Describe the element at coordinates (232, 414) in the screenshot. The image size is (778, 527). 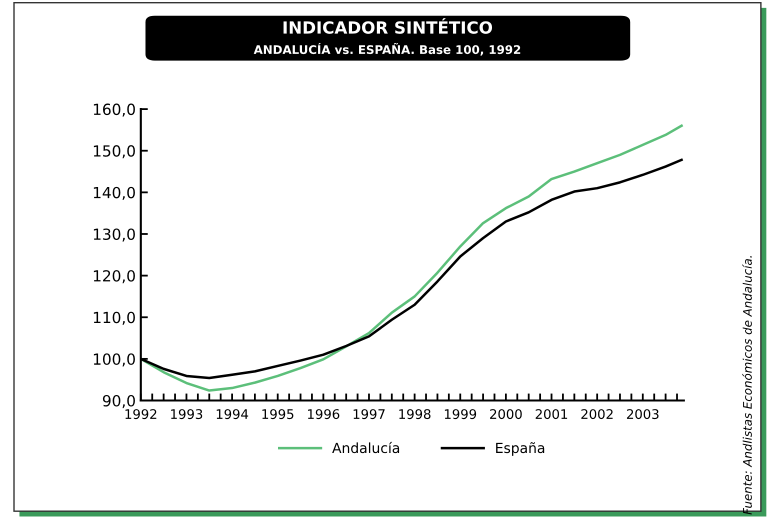
I see `x-tick-label: 1994` at that location.